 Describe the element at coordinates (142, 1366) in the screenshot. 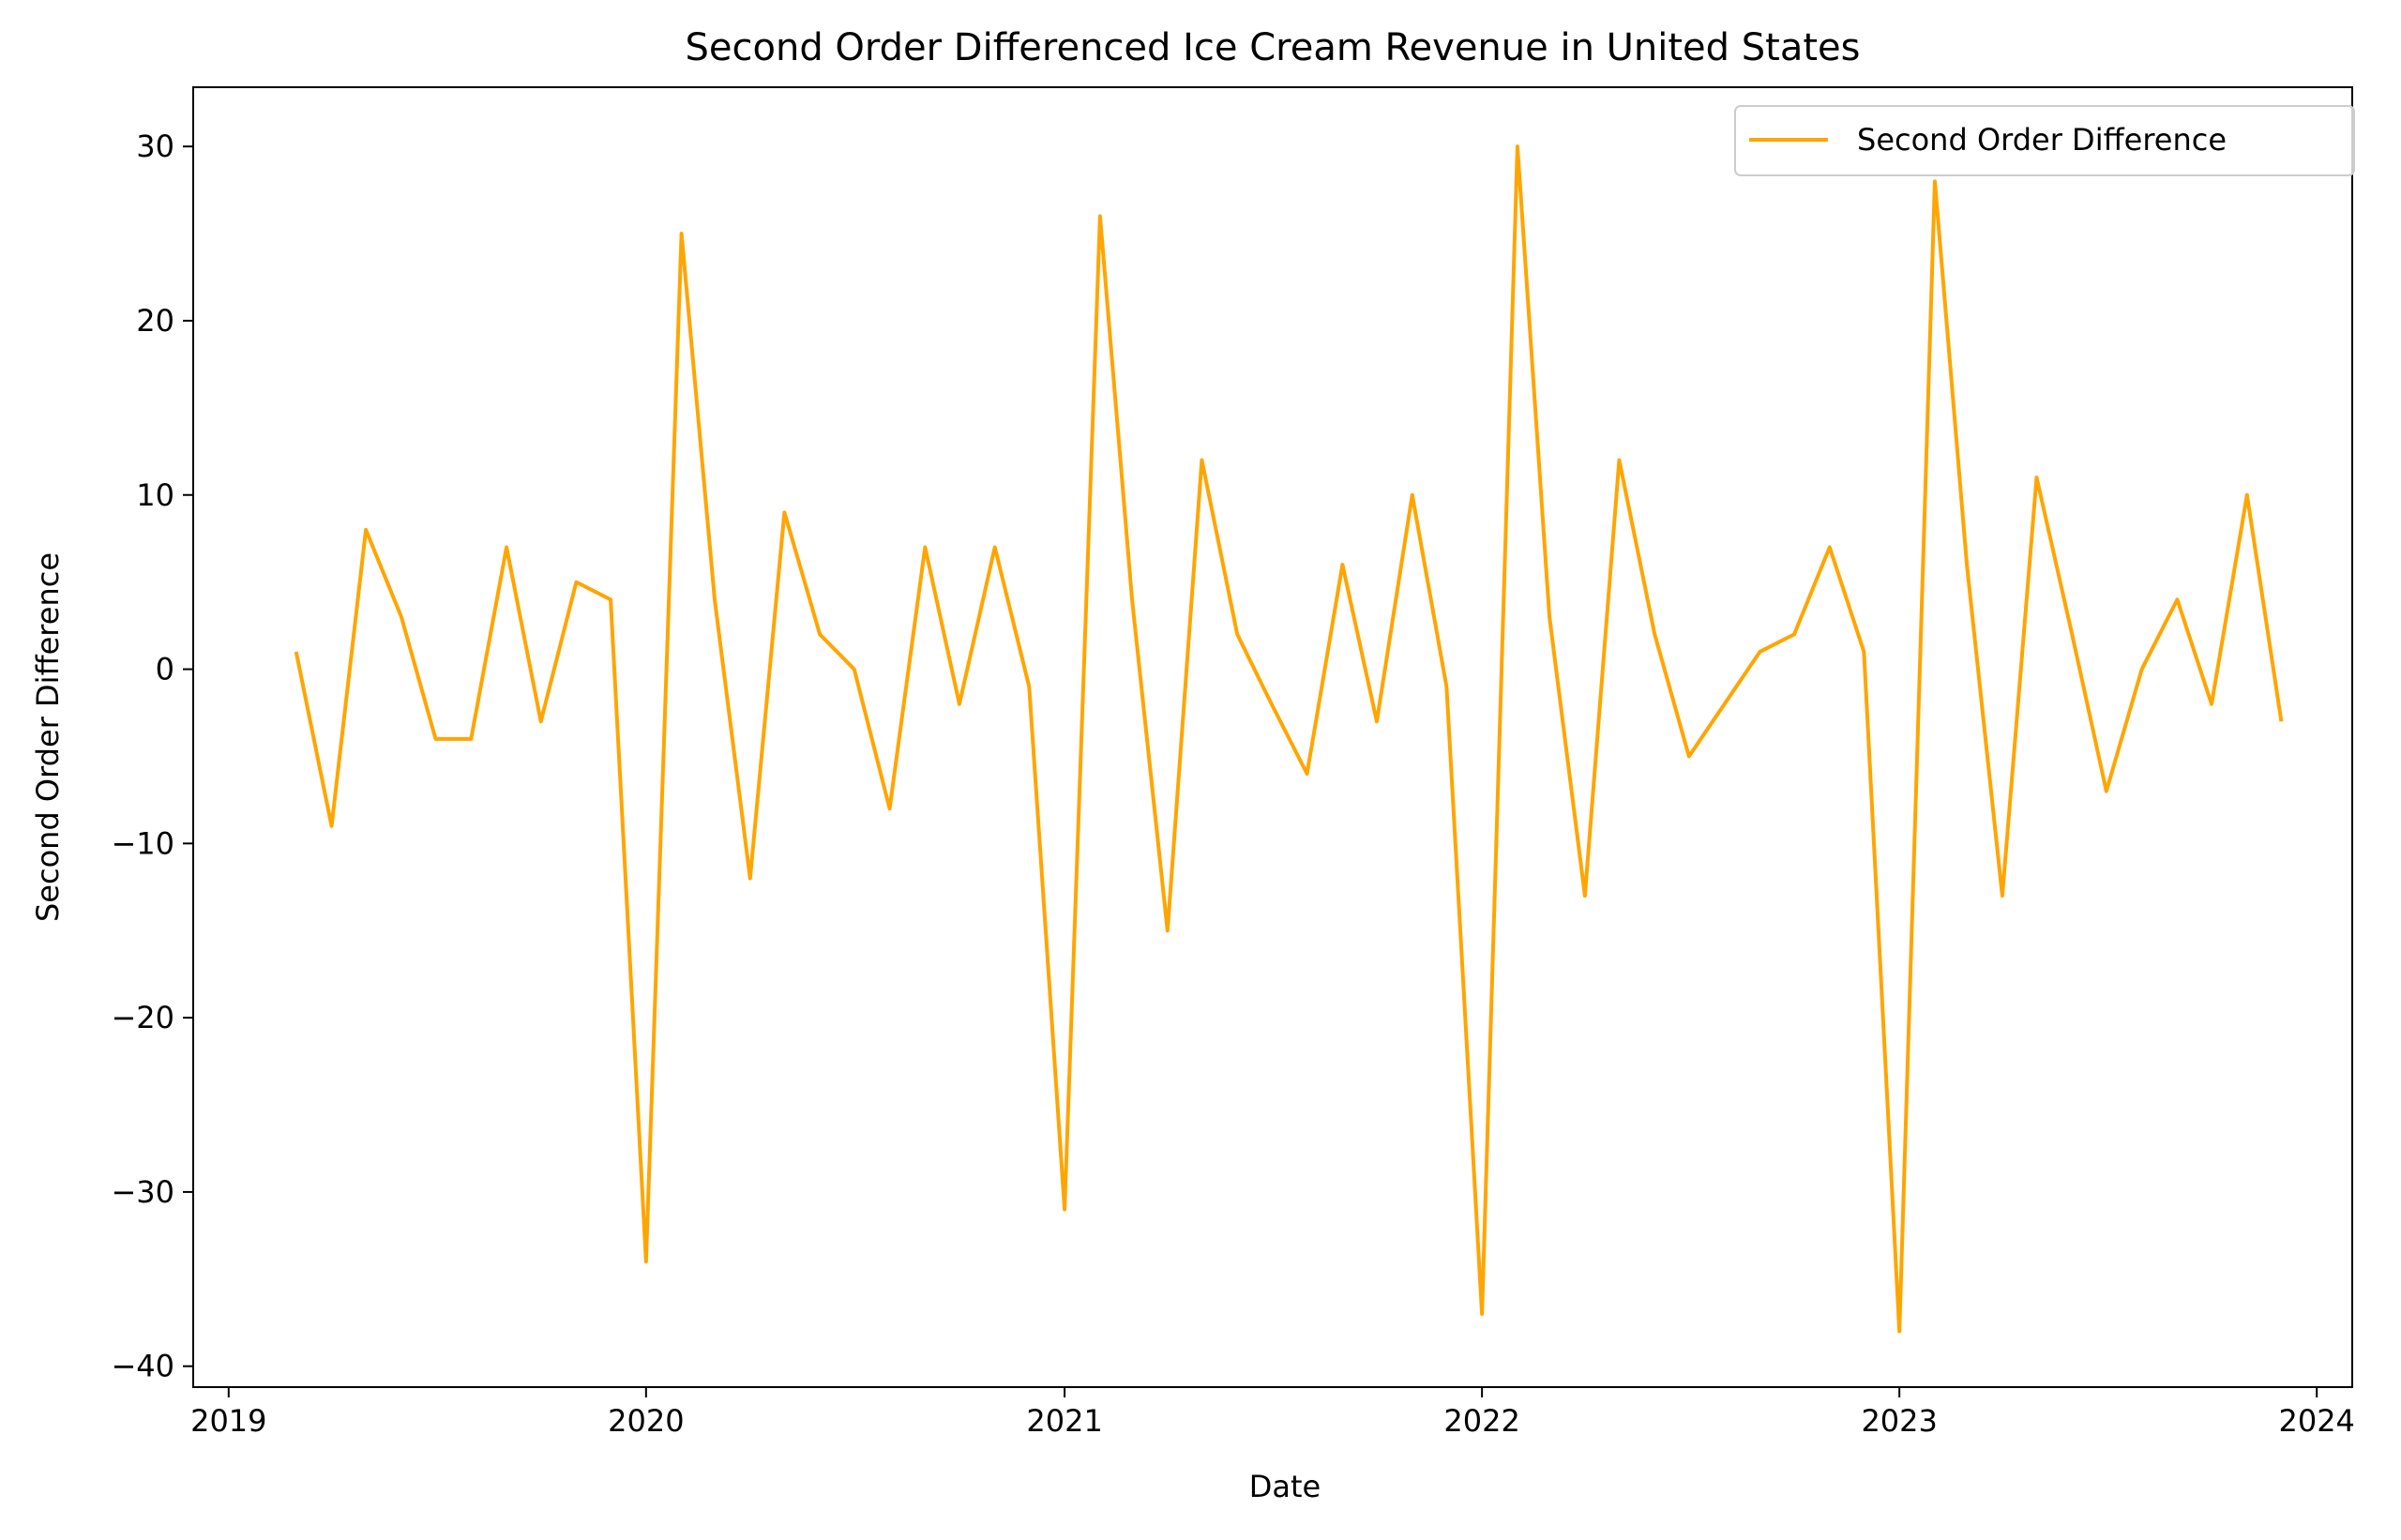

I see `y-tick-label: −40` at that location.